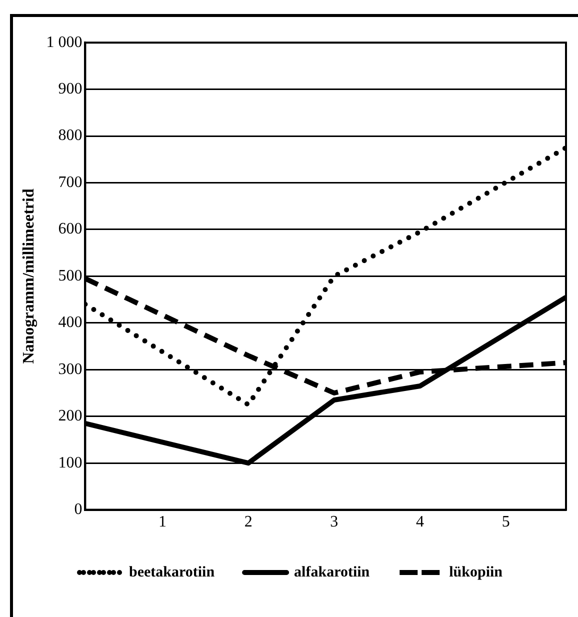 The image size is (578, 617). I want to click on y-tick-label: 1 000, so click(64, 42).